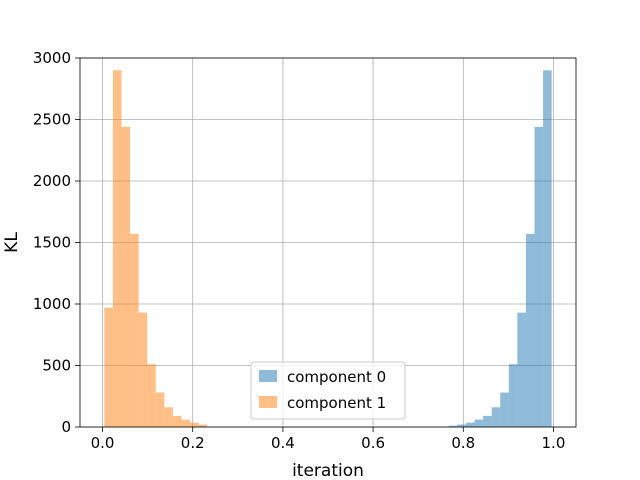 This screenshot has height=480, width=640. I want to click on x-axis-ticks: 0.0 0.2 0.4 0.6 0.8 1.0, so click(328, 439).